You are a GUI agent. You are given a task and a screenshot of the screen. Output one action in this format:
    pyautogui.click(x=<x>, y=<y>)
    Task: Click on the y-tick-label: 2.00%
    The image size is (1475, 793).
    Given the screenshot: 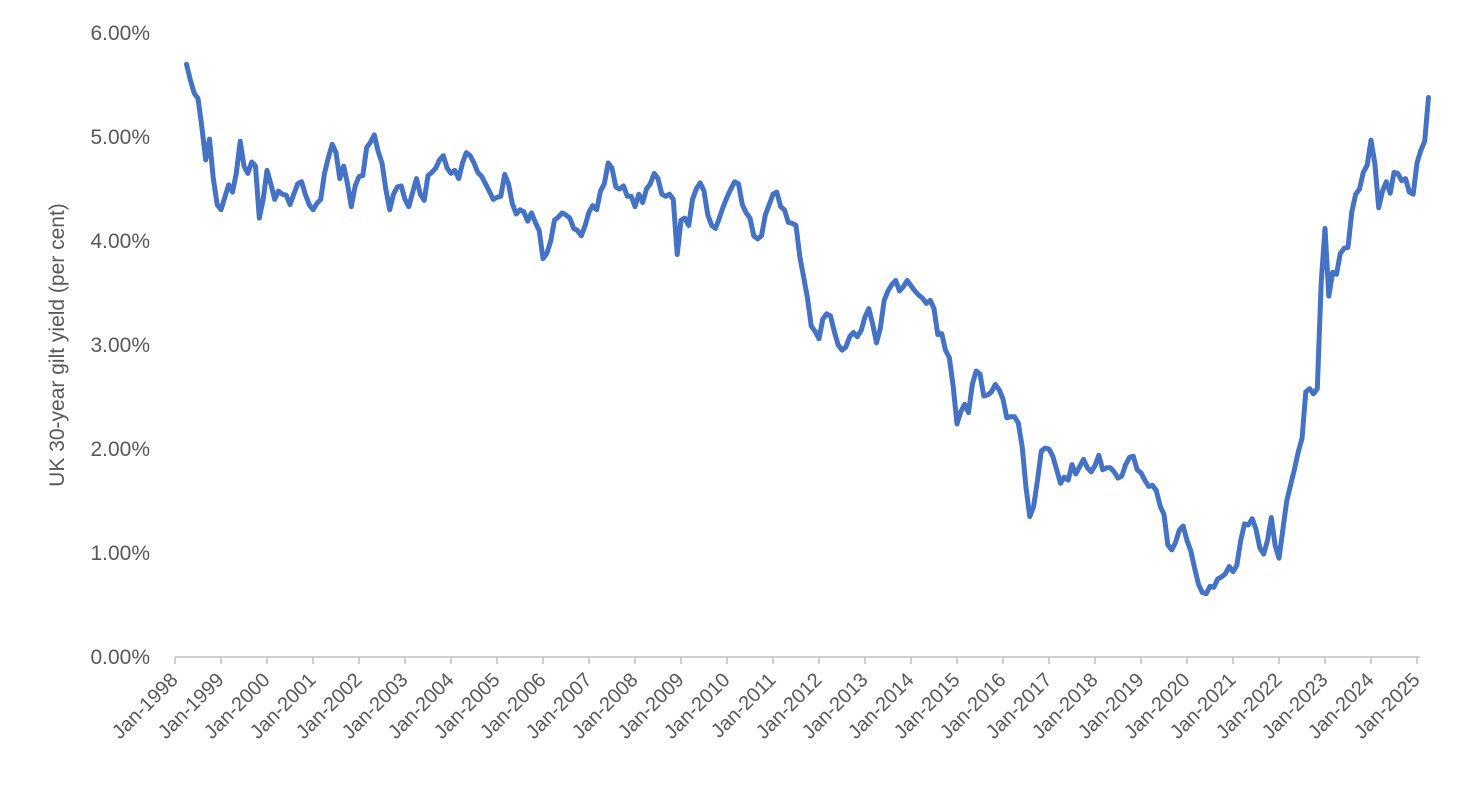 What is the action you would take?
    pyautogui.click(x=120, y=449)
    